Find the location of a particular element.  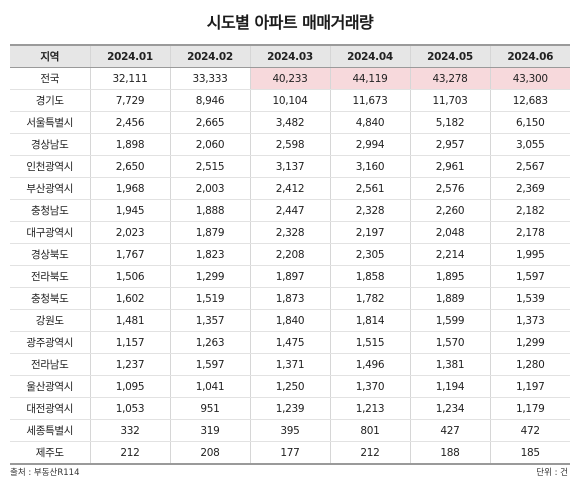

region-cell: 세종특별시 is located at coordinates (50, 430).